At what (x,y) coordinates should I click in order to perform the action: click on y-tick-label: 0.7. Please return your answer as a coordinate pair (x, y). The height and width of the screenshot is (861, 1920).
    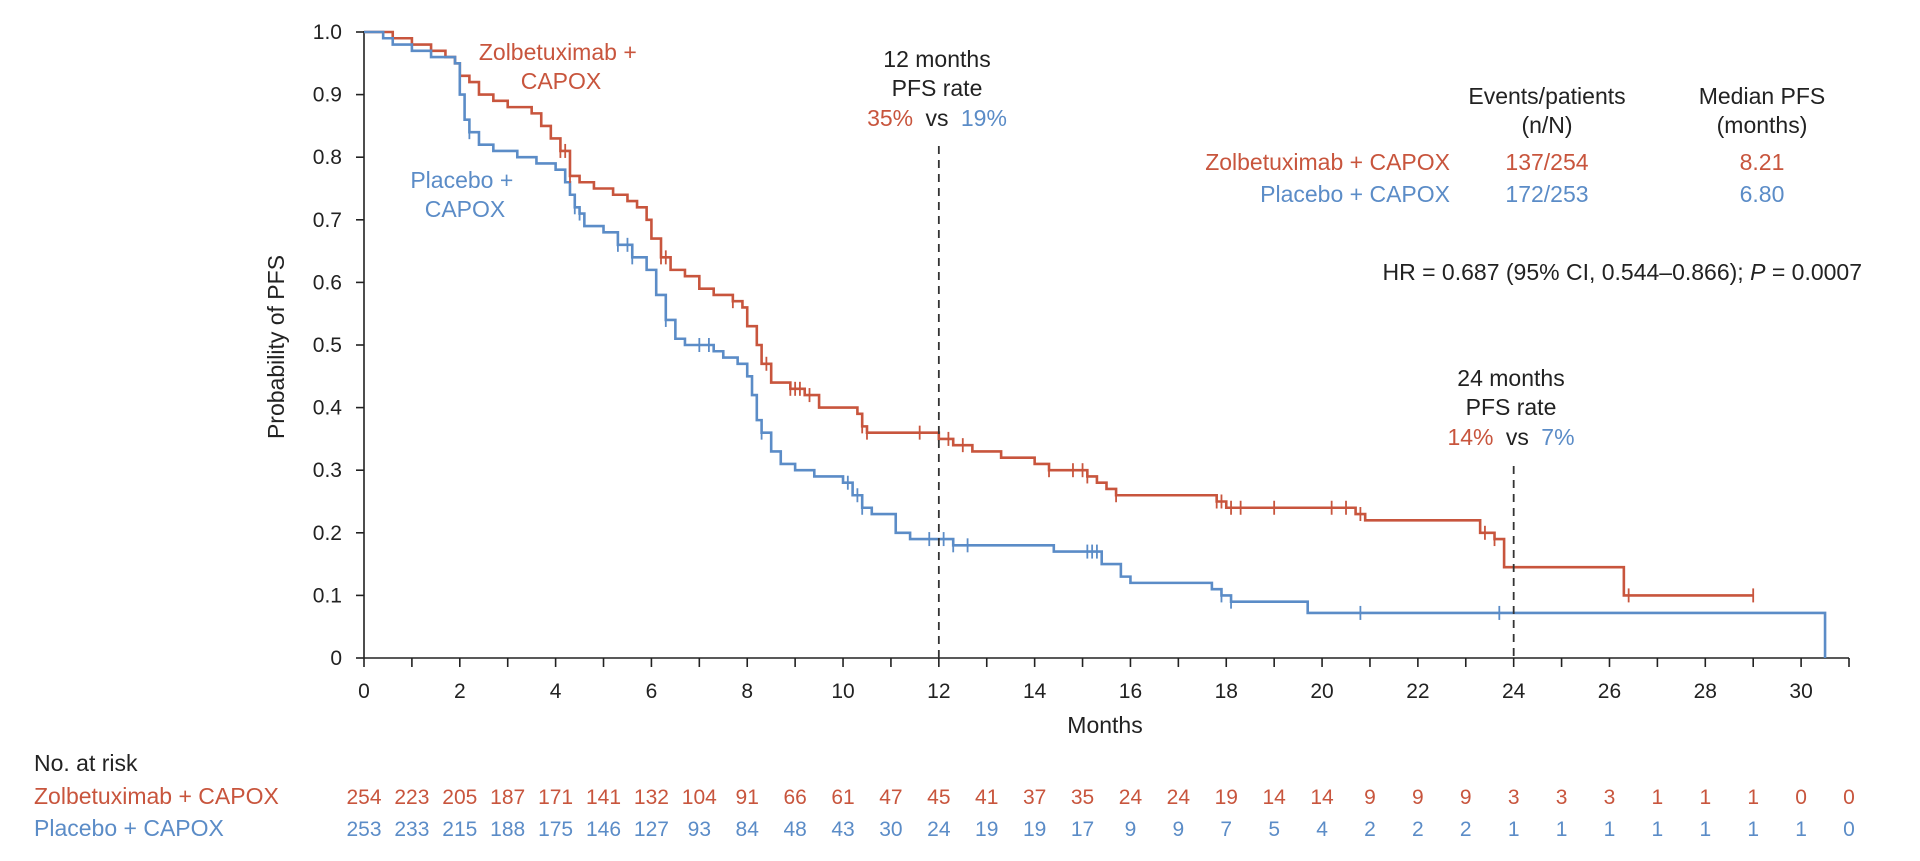
    Looking at the image, I should click on (327, 220).